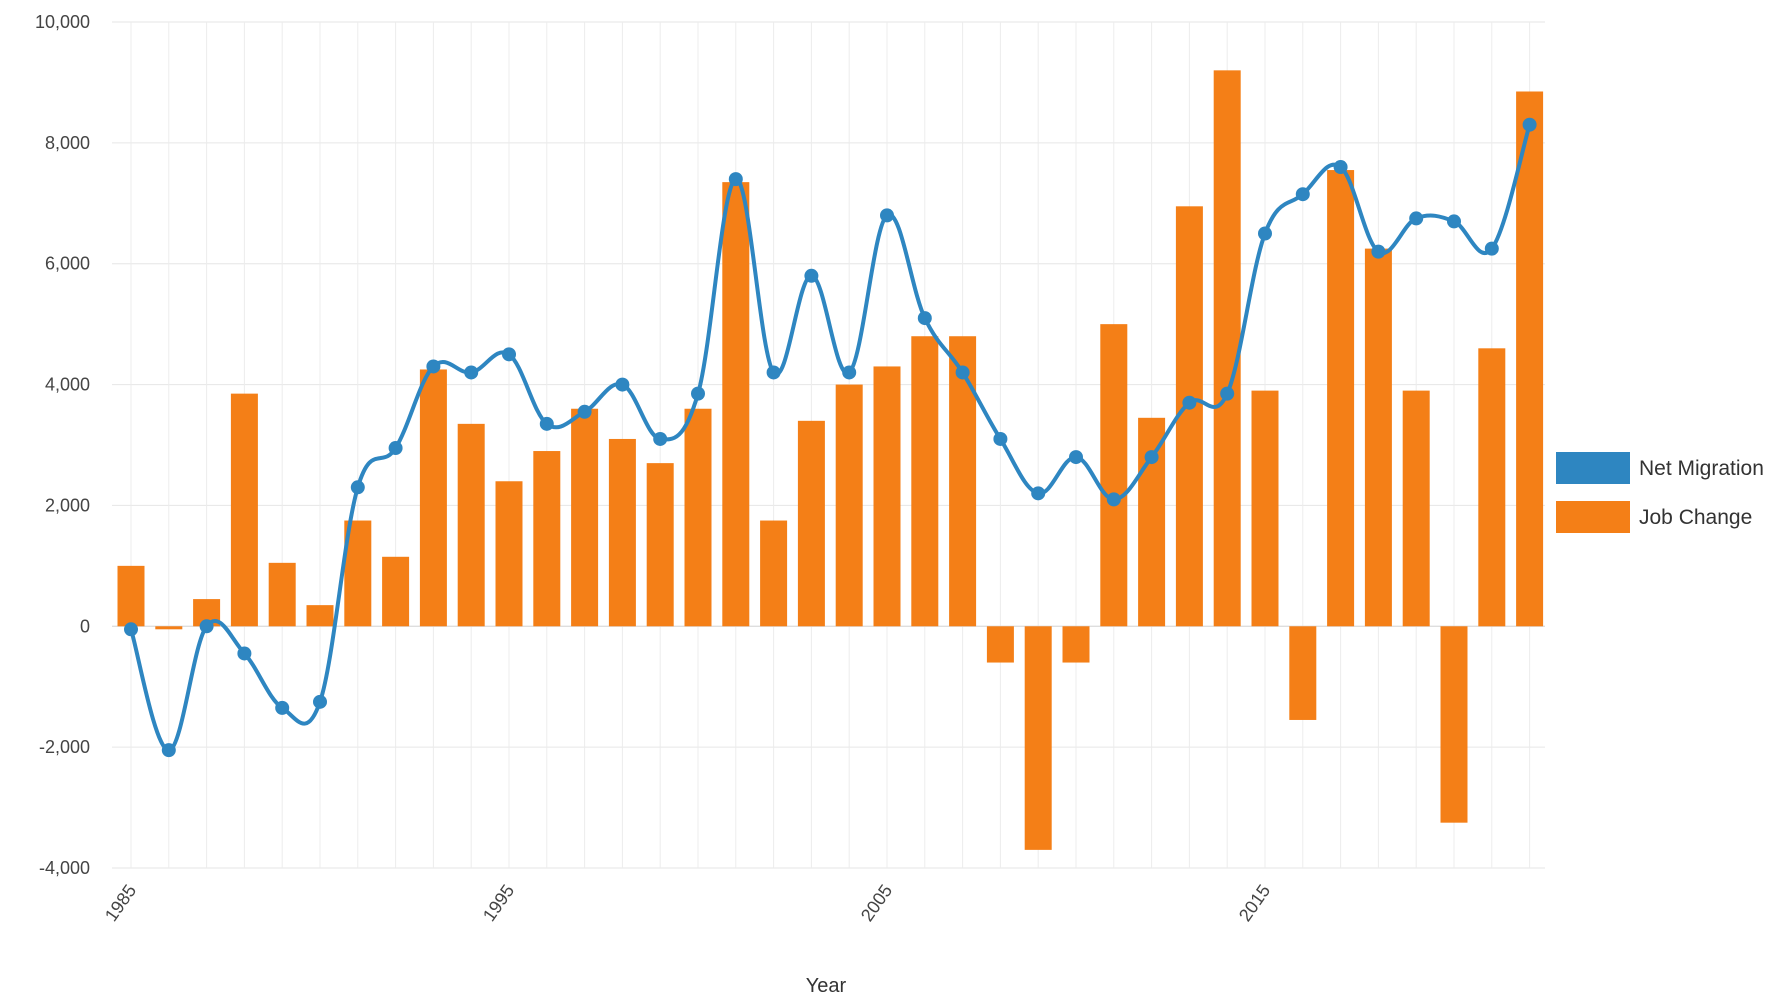  I want to click on y-tick-label: 6,000, so click(67, 264).